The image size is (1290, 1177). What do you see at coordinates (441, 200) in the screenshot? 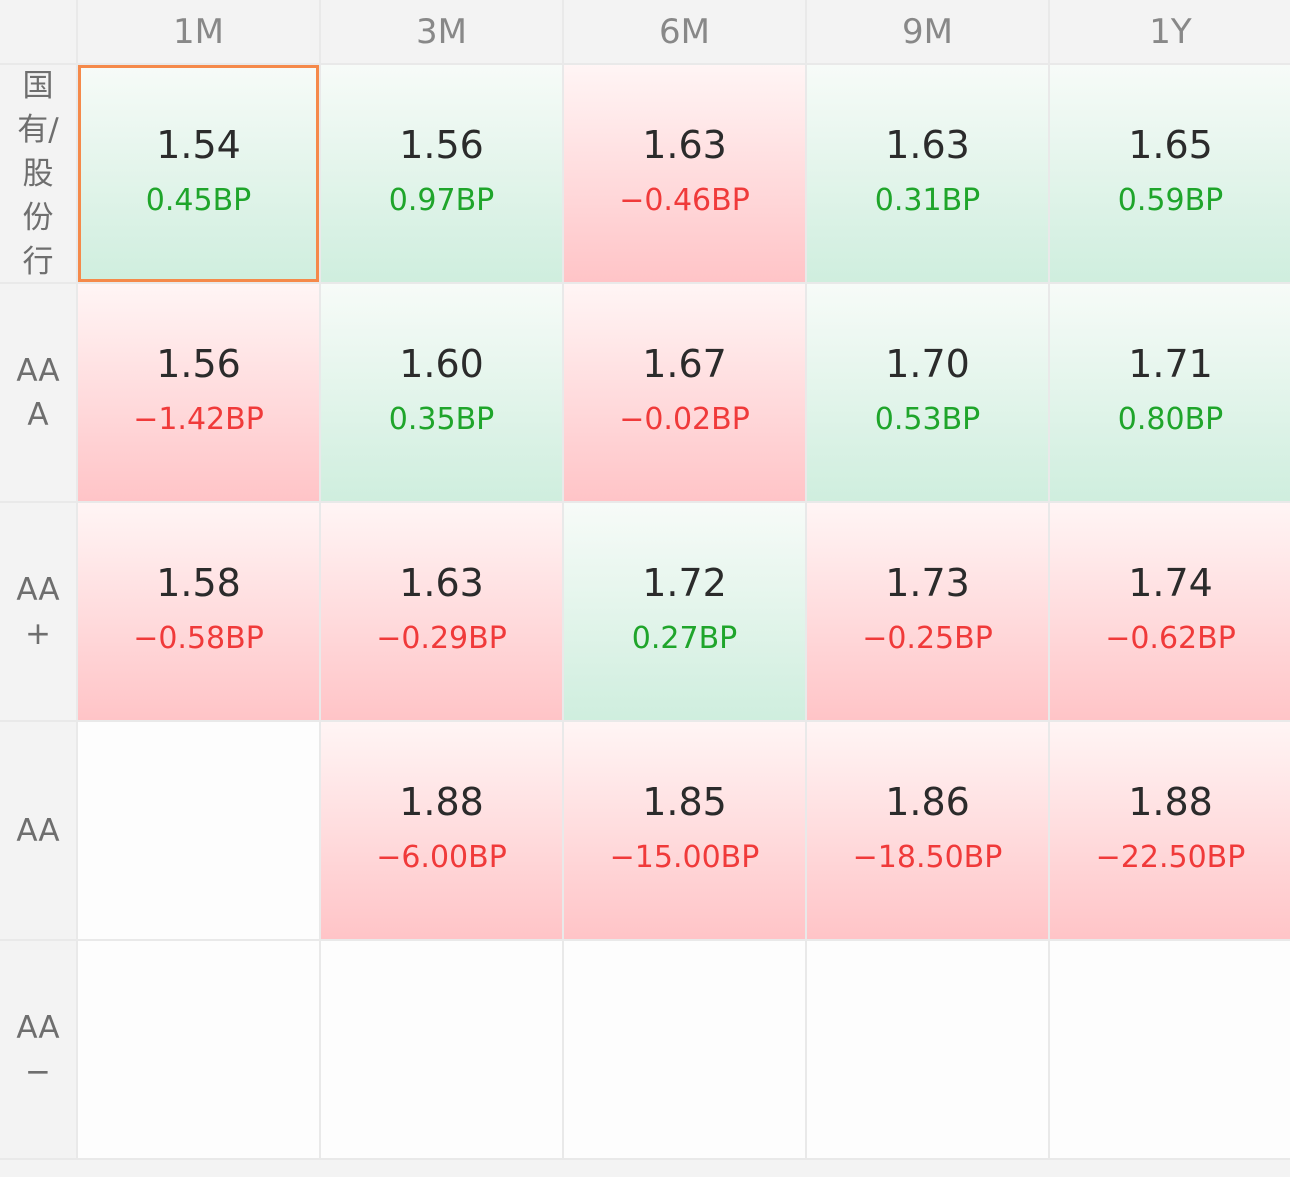
I see `rate-change: 0.97BP` at bounding box center [441, 200].